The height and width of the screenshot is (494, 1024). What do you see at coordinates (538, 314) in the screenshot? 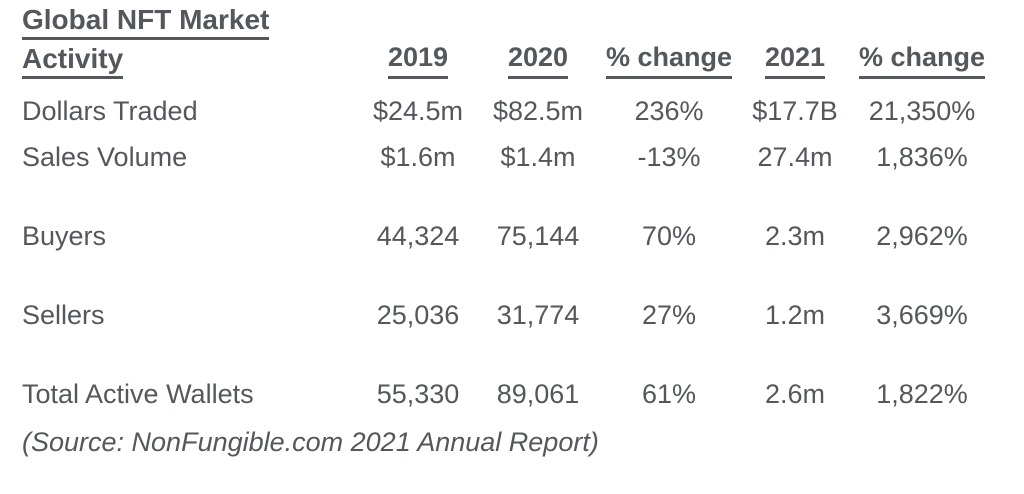
I see `cell-value: 31,774` at bounding box center [538, 314].